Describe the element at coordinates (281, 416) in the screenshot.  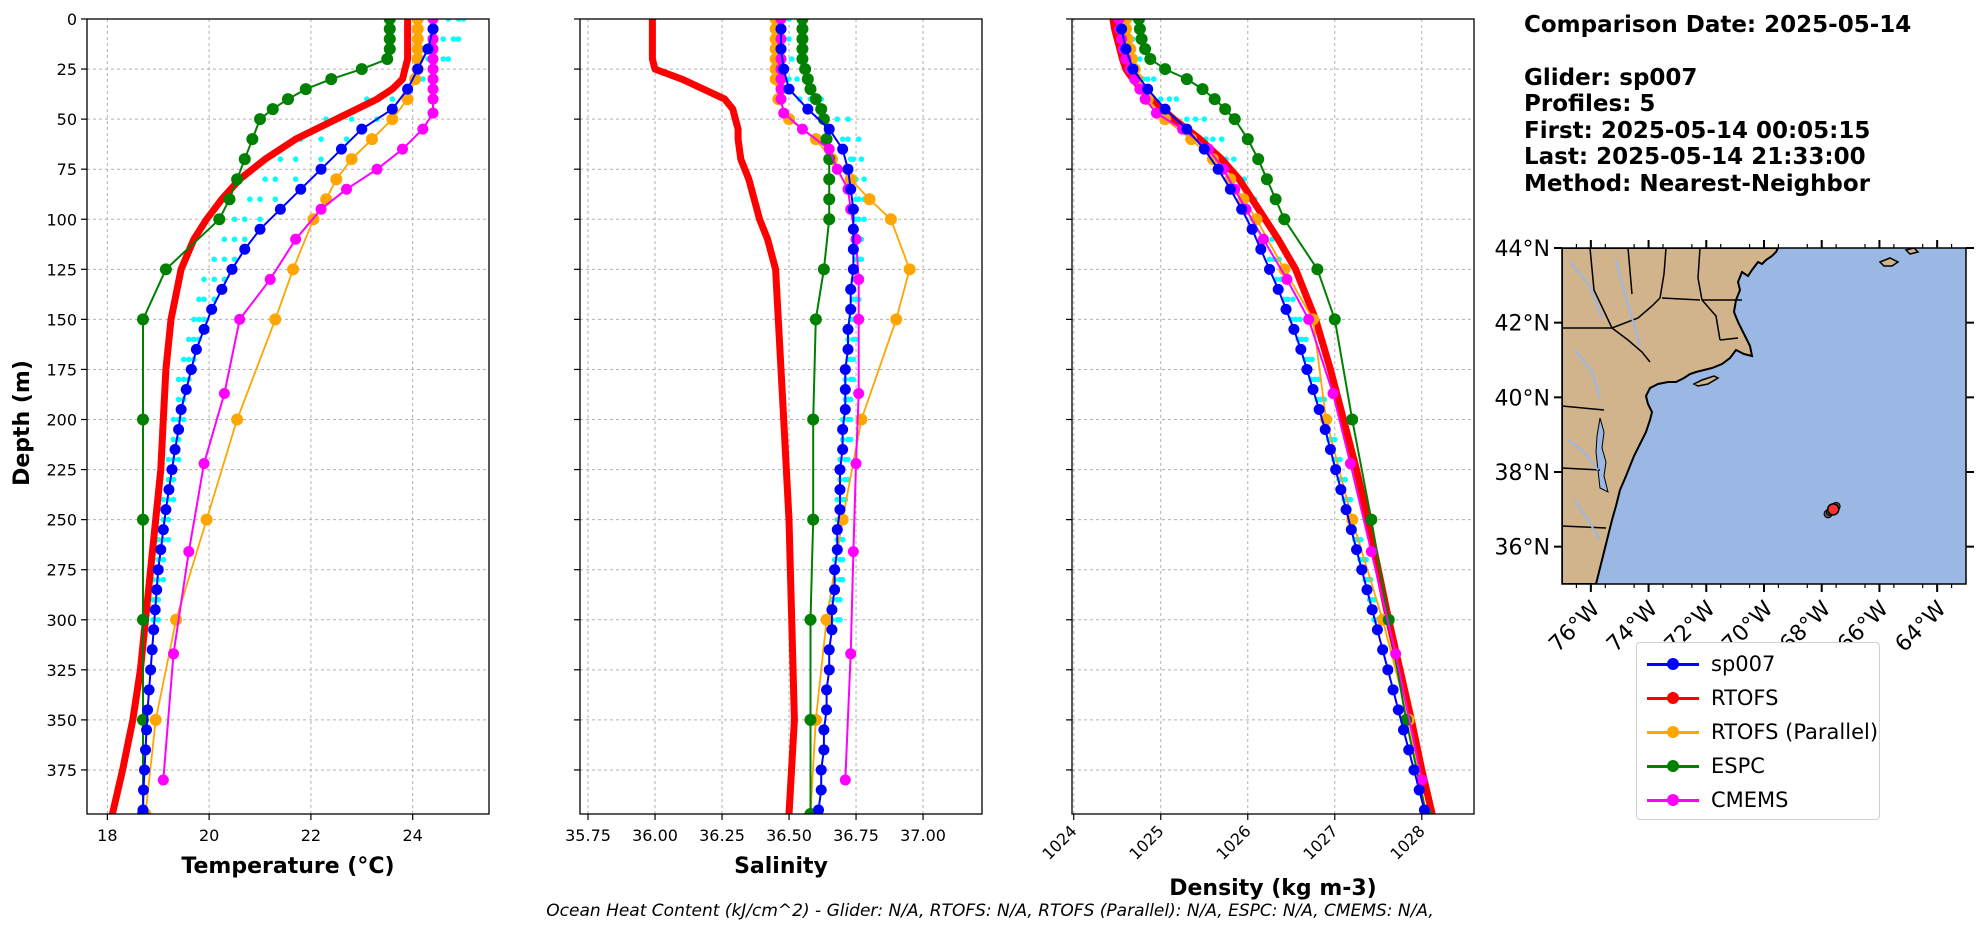
I see `rtofs-parallel-series` at that location.